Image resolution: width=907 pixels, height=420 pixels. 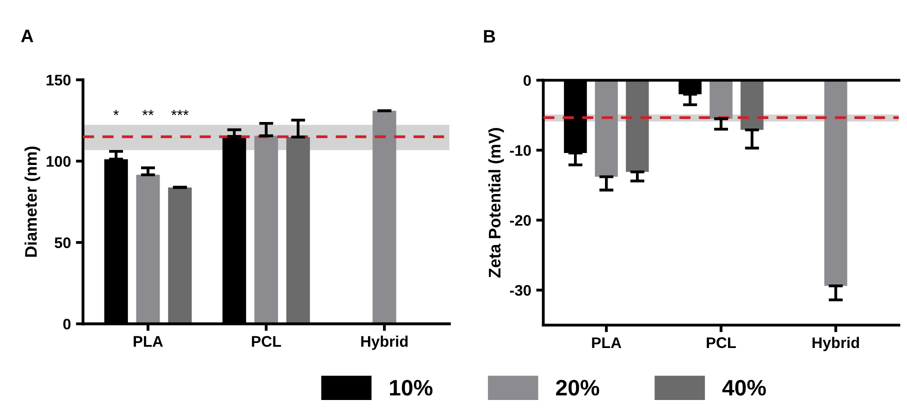 I want to click on y-axis-title: Zeta Potential (mV), so click(x=496, y=203).